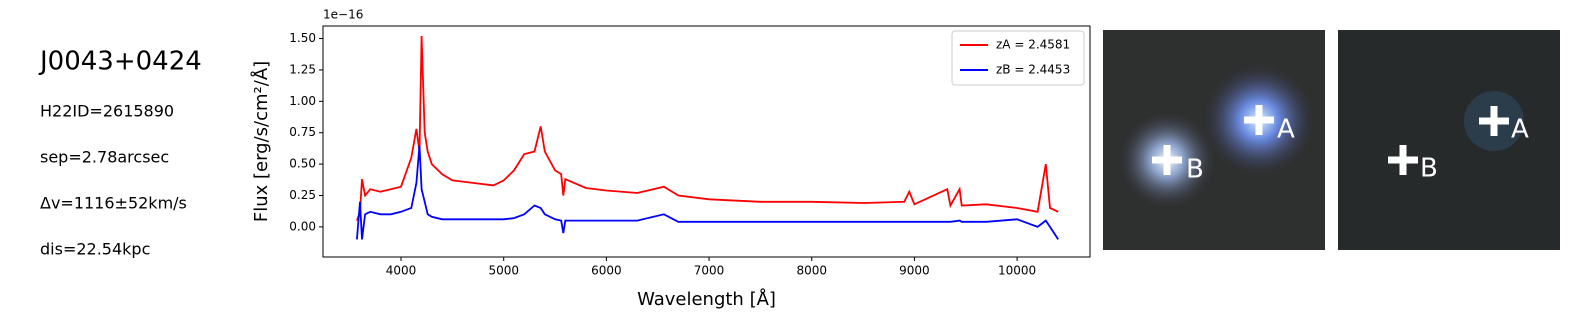 The image size is (1569, 323). What do you see at coordinates (302, 38) in the screenshot?
I see `y-tick-label: 1.50` at bounding box center [302, 38].